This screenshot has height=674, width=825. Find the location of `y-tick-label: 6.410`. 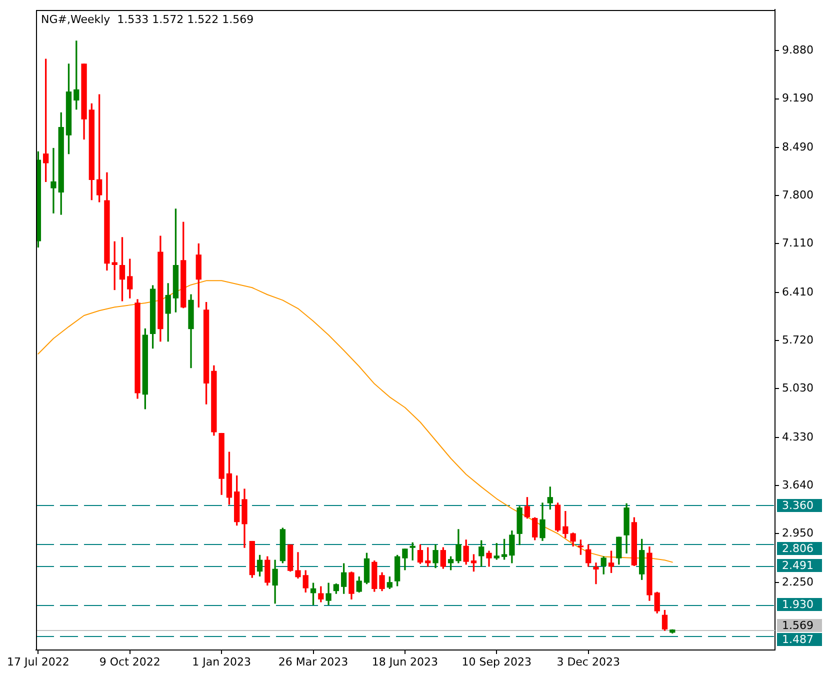

y-tick-label: 6.410 is located at coordinates (798, 291).